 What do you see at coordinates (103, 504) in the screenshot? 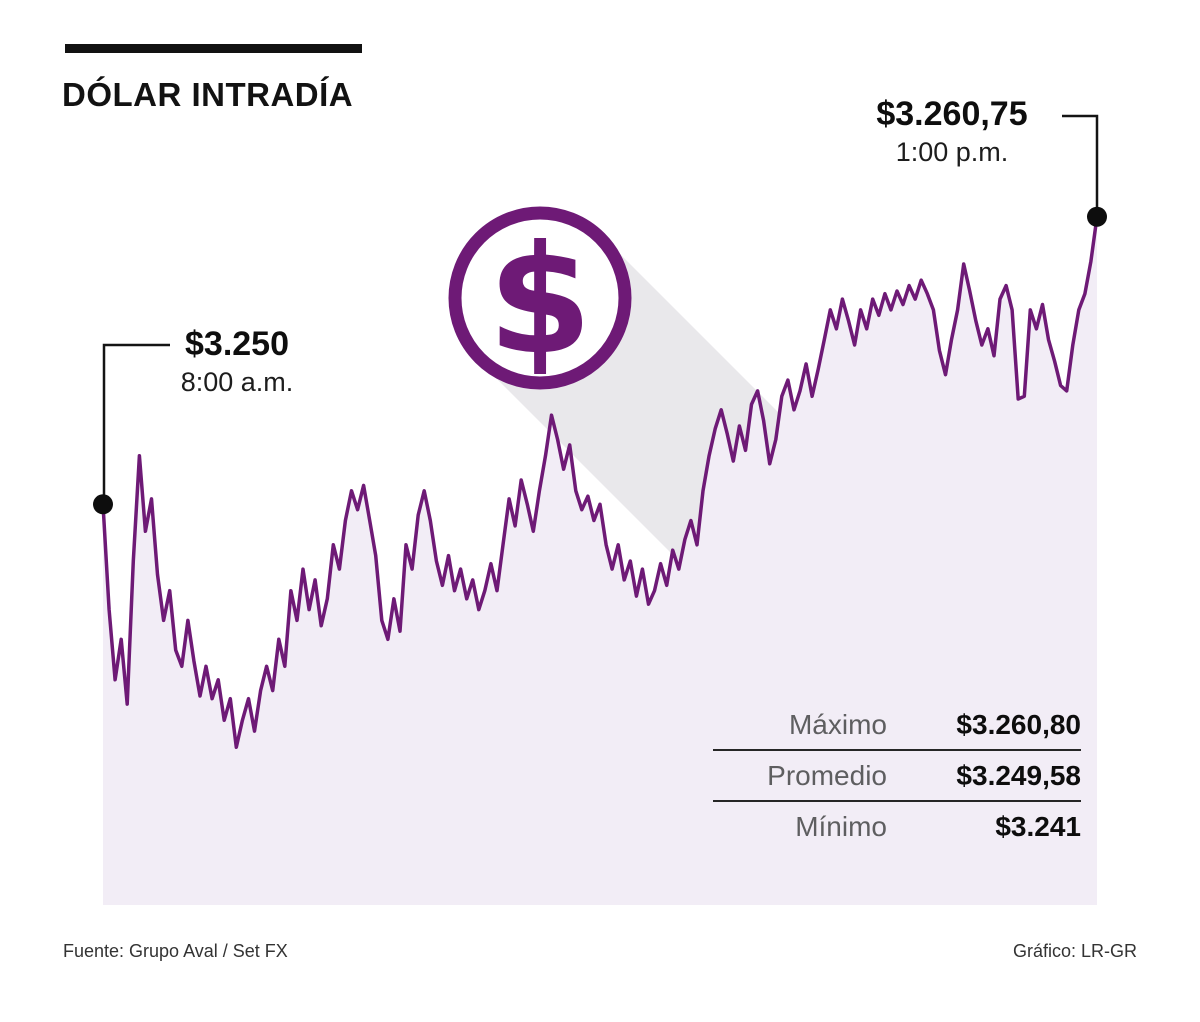
I see `start-point-marker` at bounding box center [103, 504].